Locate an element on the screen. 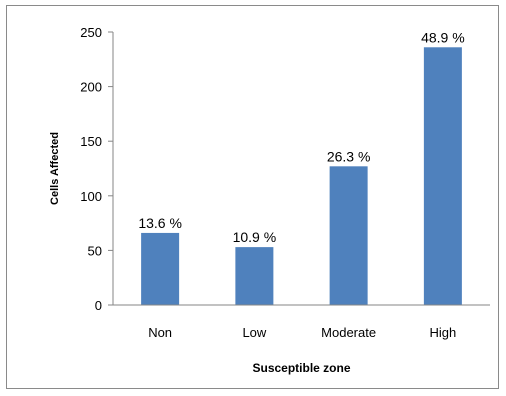  y-tick-label: 50 is located at coordinates (95, 250).